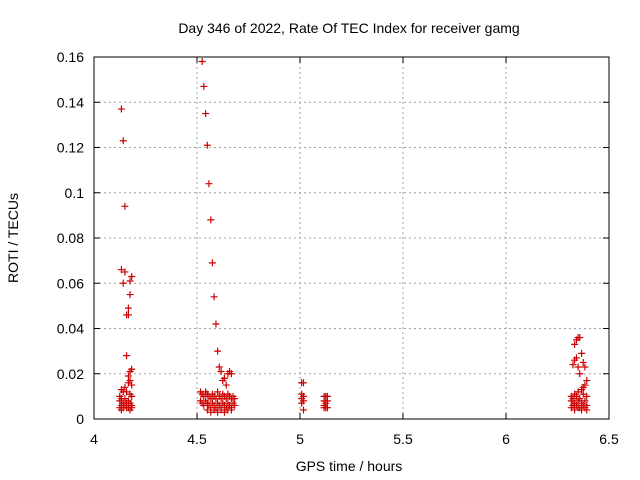 This screenshot has width=640, height=480. Describe the element at coordinates (70, 329) in the screenshot. I see `y-tick-label: 0.04` at that location.